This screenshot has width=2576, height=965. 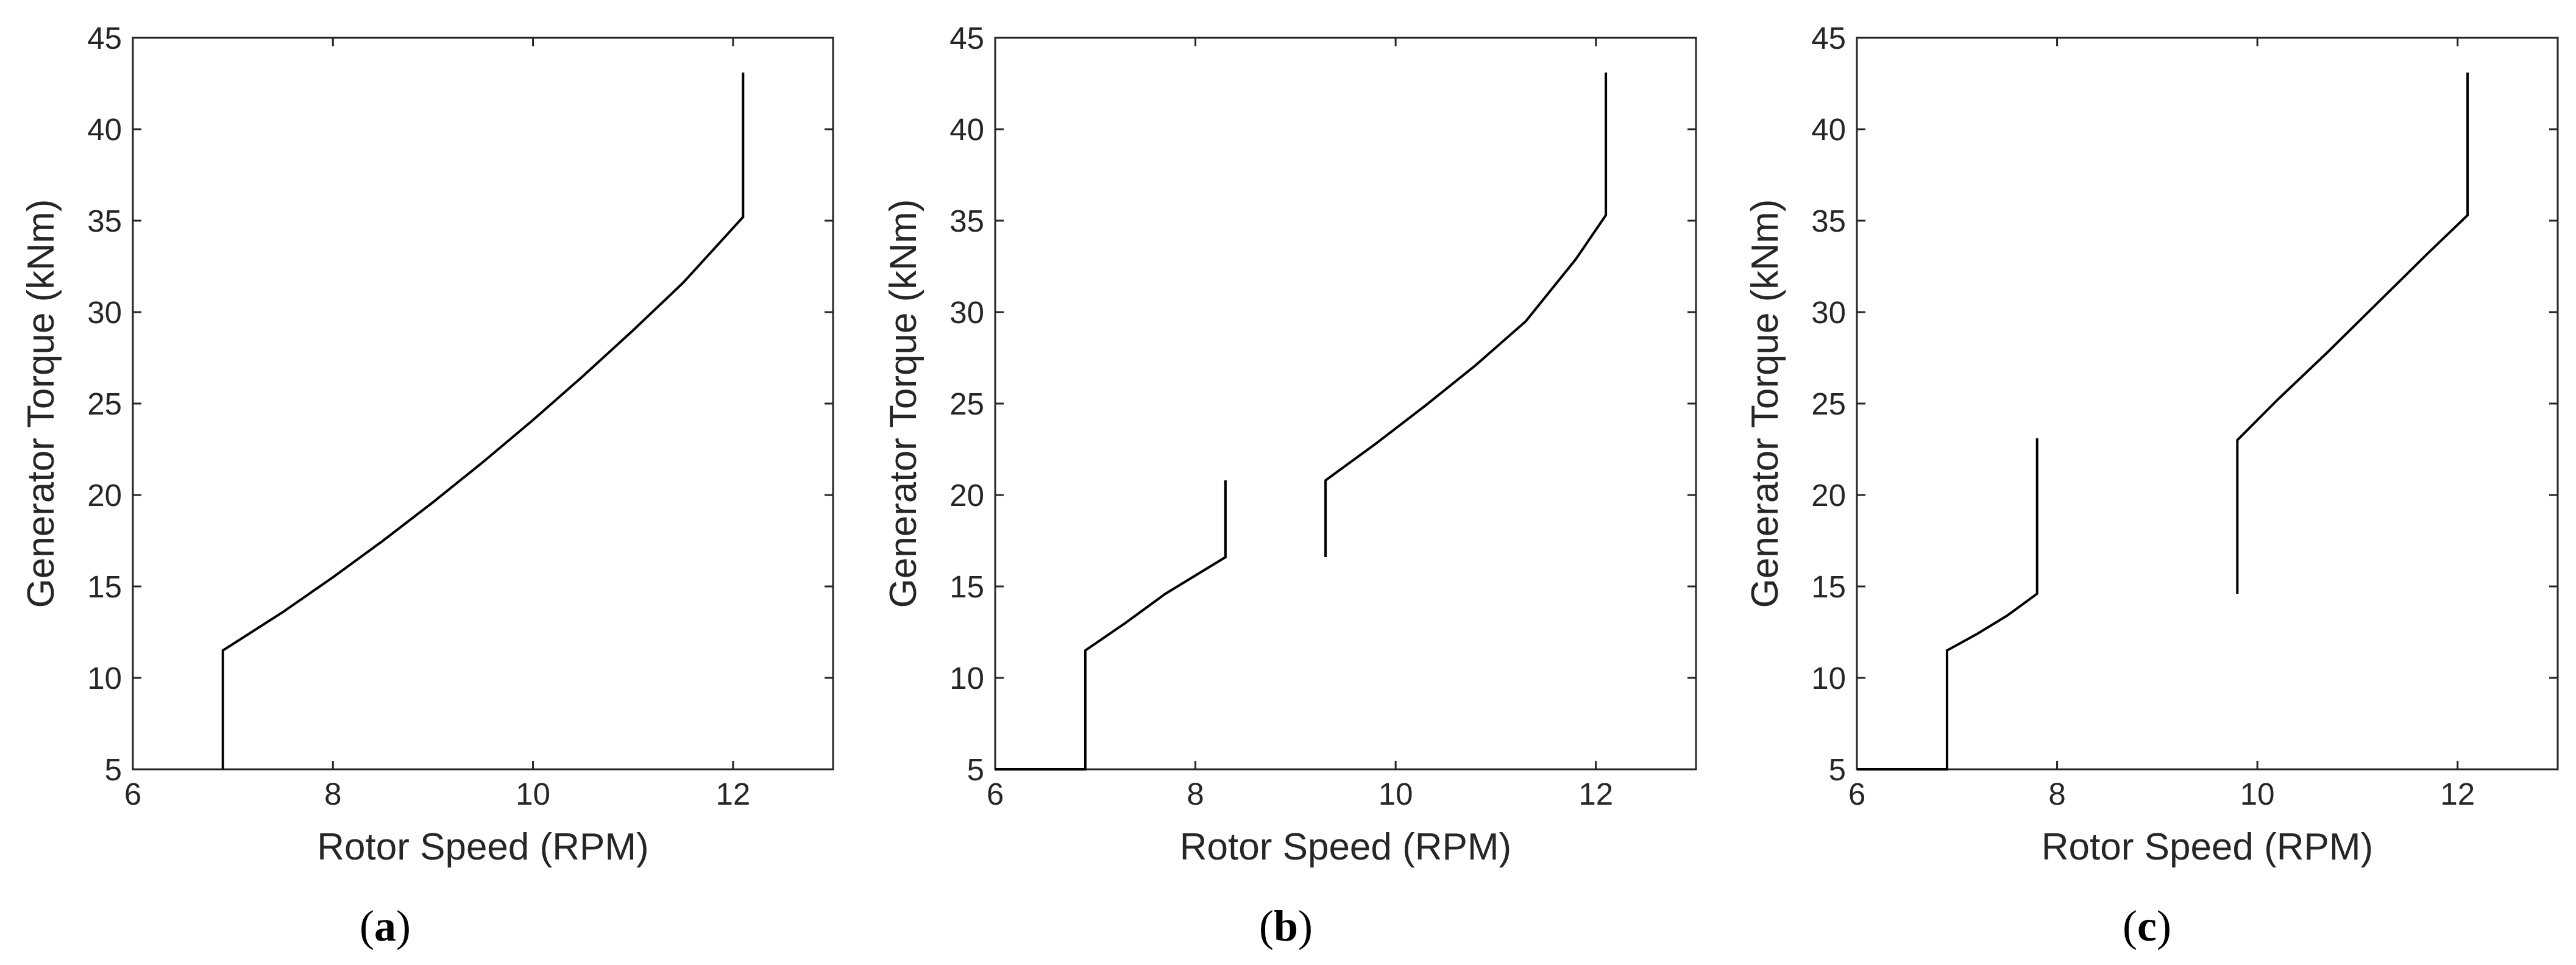 What do you see at coordinates (1286, 926) in the screenshot?
I see `panel-label: (b)` at bounding box center [1286, 926].